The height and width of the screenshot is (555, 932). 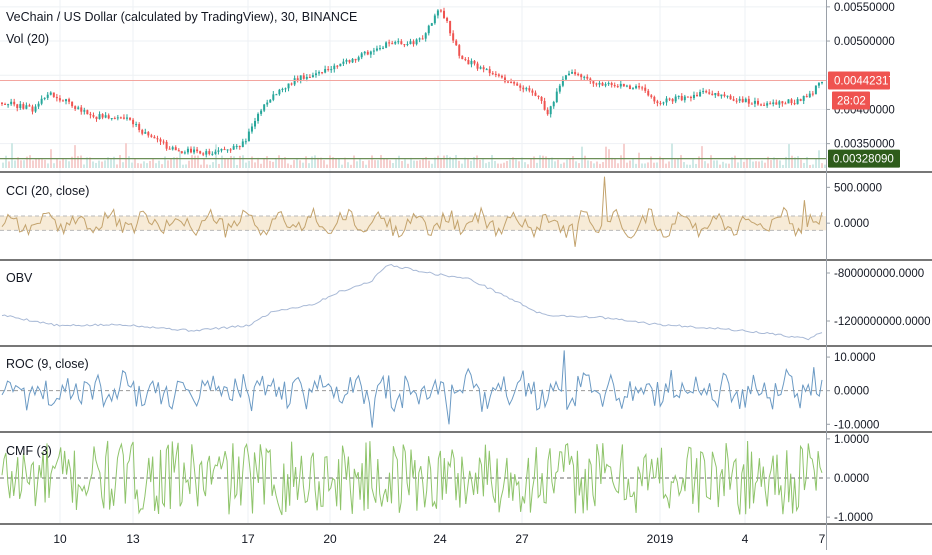 I want to click on roc-line, so click(x=412, y=389).